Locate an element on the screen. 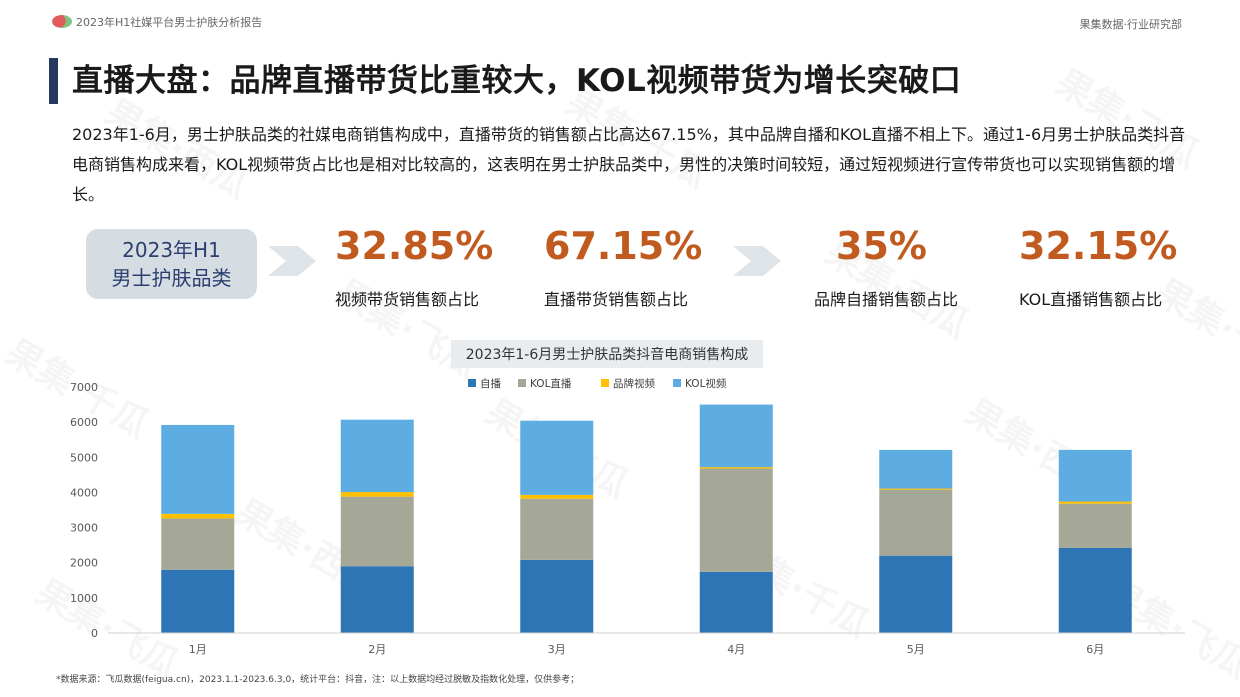 The height and width of the screenshot is (697, 1240). category-box: 2023年H1 男士护肤品类 is located at coordinates (171, 264).